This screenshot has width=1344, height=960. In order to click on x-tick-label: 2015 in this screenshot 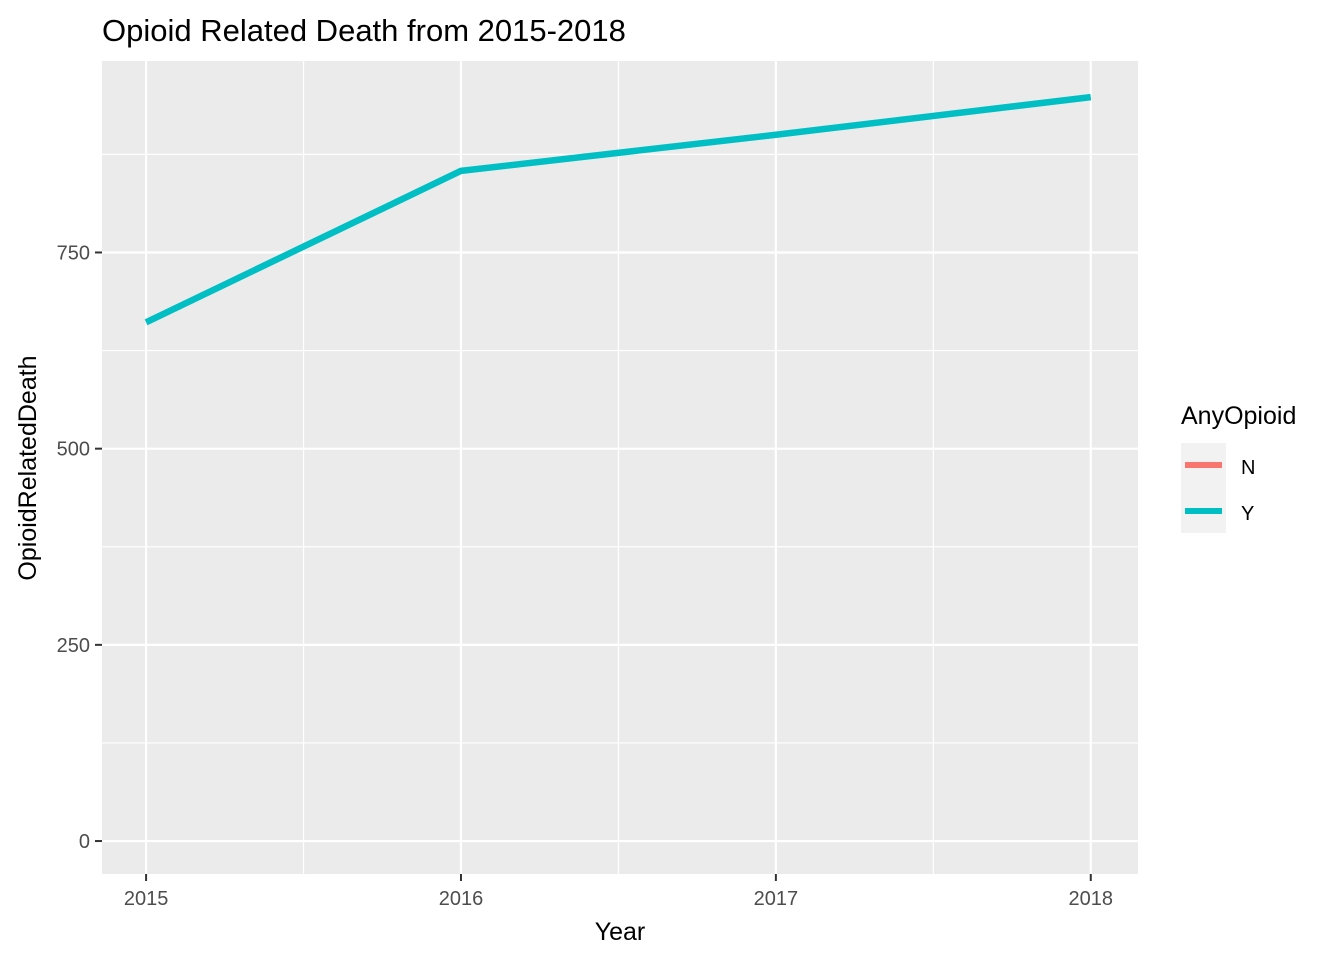, I will do `click(146, 899)`.